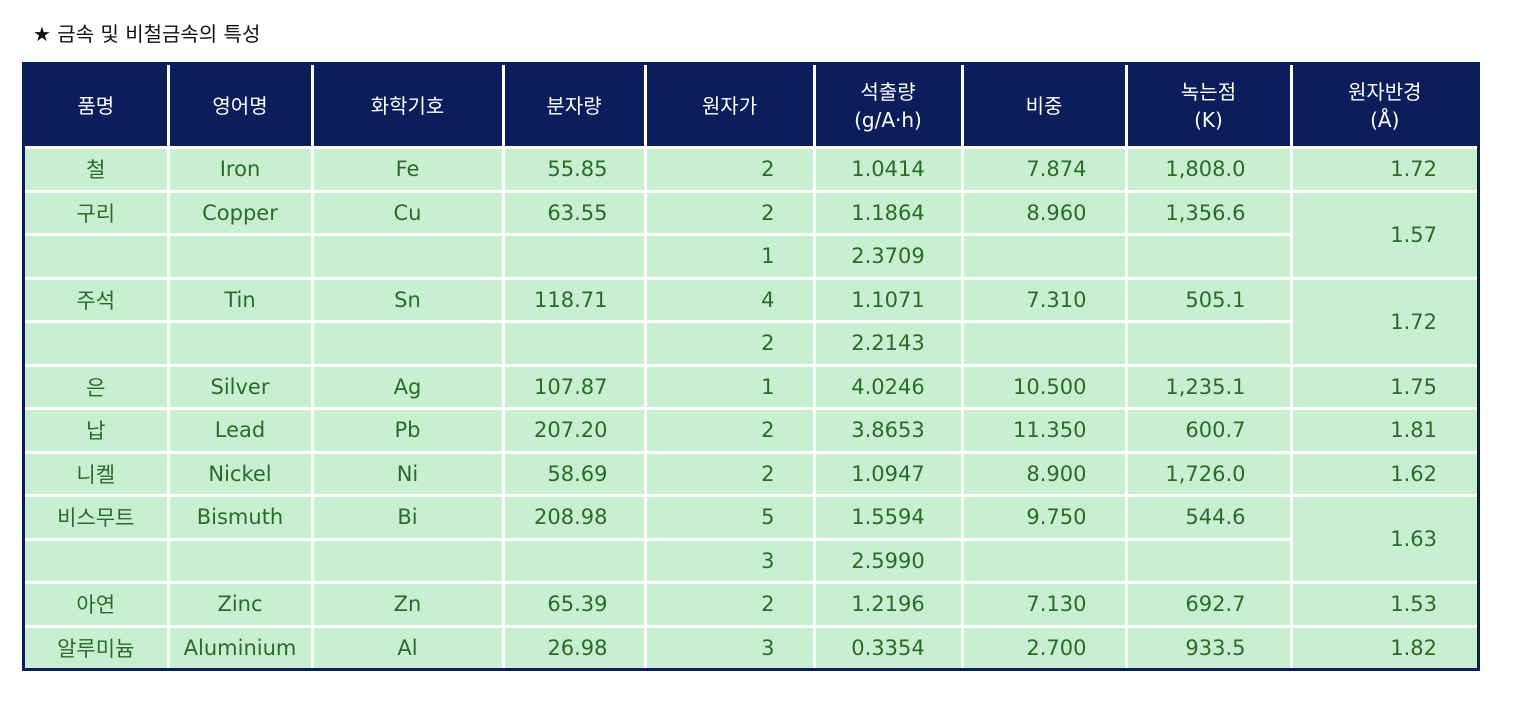  I want to click on radius-cell: 1.75, so click(1383, 386).